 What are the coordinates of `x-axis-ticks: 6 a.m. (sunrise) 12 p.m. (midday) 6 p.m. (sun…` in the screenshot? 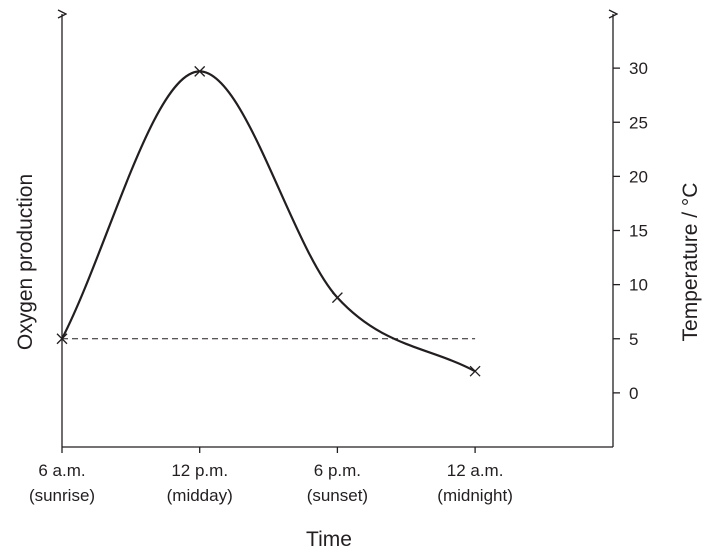 It's located at (271, 476).